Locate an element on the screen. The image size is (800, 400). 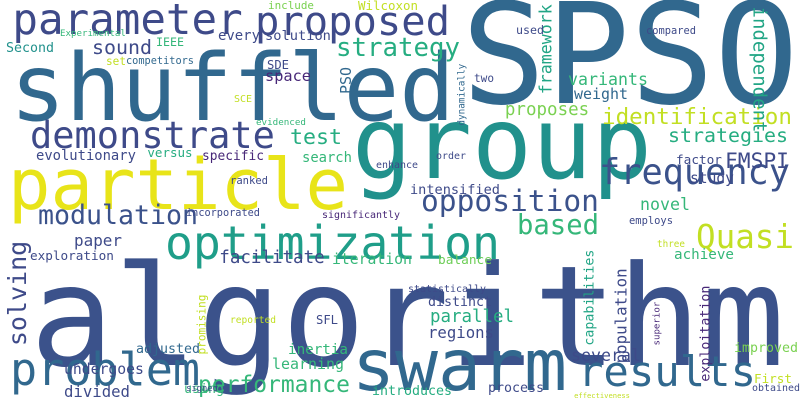
word-iteration: iteration is located at coordinates (372, 259).